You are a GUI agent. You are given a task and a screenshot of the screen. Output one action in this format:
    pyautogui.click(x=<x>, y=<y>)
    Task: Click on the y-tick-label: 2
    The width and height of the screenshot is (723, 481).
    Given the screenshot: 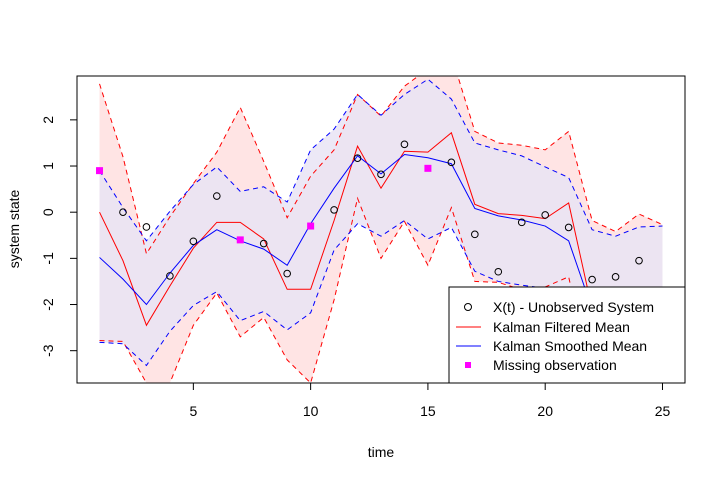 What is the action you would take?
    pyautogui.click(x=48, y=120)
    